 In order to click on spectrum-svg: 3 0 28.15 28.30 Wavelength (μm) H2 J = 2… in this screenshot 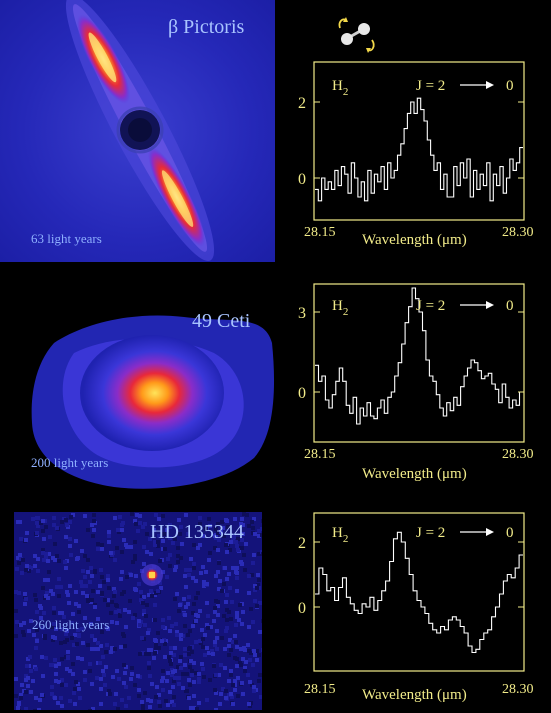, I will do `click(416, 382)`.